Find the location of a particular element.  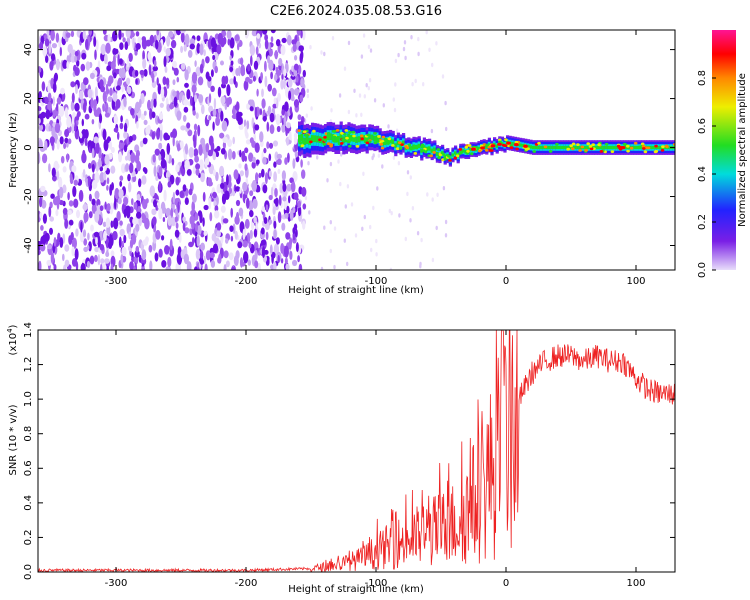

y-tick-label: 0.8 is located at coordinates (28, 434).